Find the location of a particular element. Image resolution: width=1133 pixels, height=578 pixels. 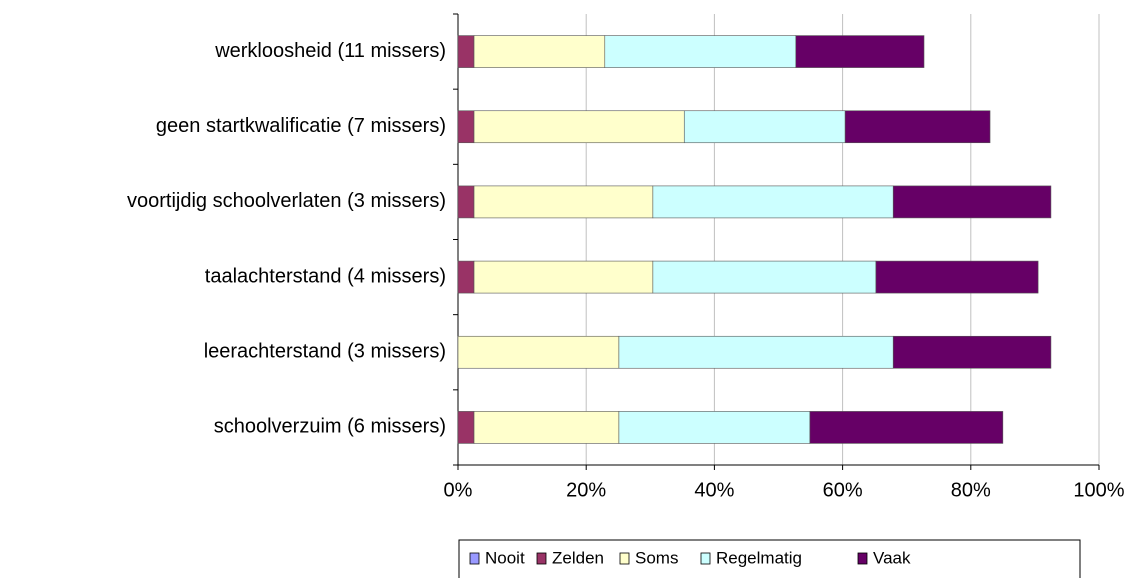

x-tick-label: 100% is located at coordinates (1098, 490).